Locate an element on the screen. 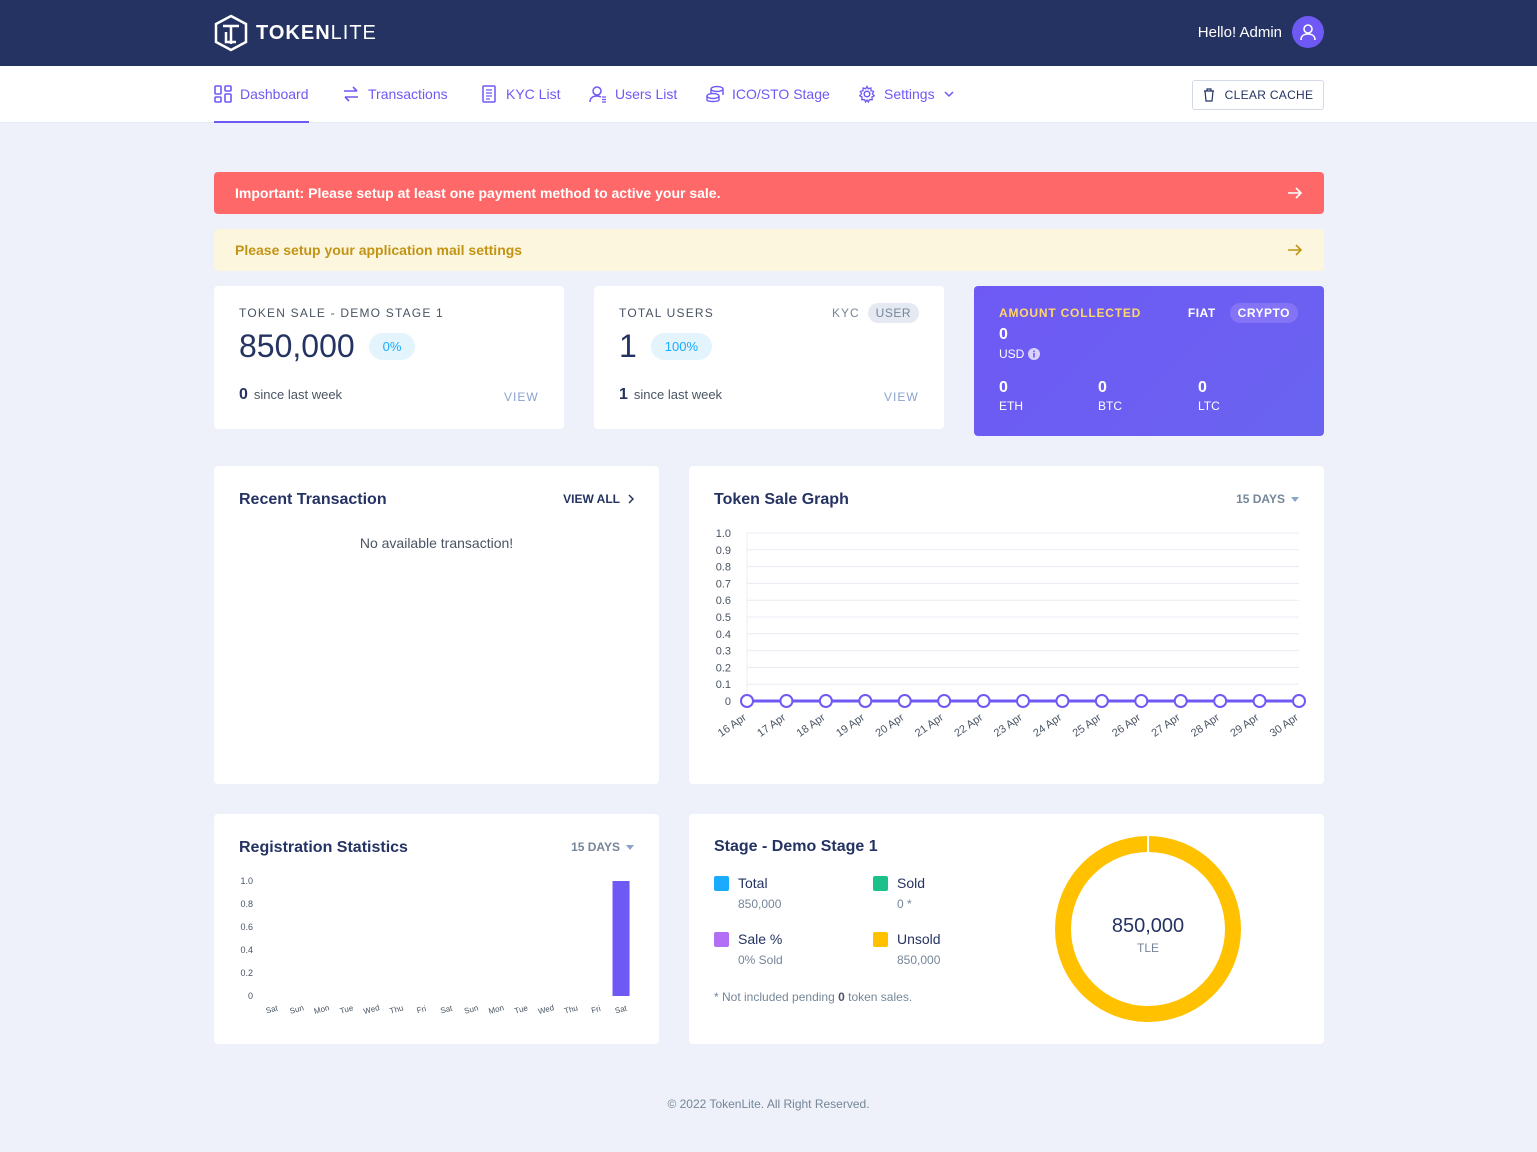 The height and width of the screenshot is (1152, 1537). range-label: 15 DAYS is located at coordinates (595, 847).